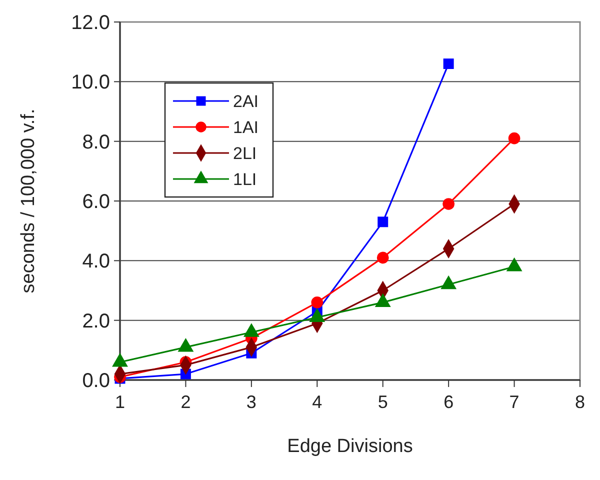 This screenshot has width=600, height=480. What do you see at coordinates (246, 127) in the screenshot?
I see `legend-label: 1AI` at bounding box center [246, 127].